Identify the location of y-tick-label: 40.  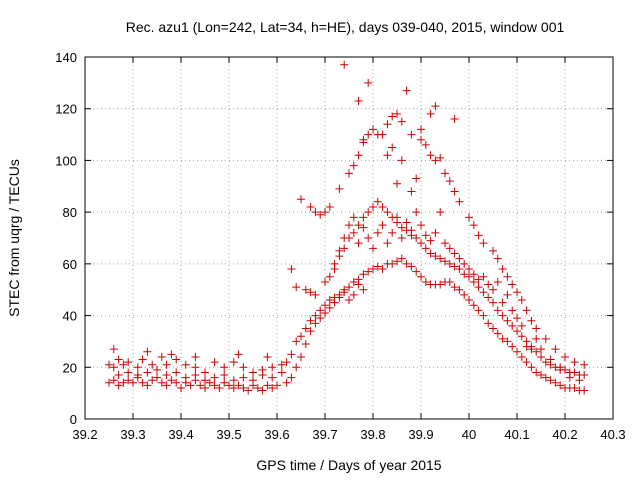
(70, 316).